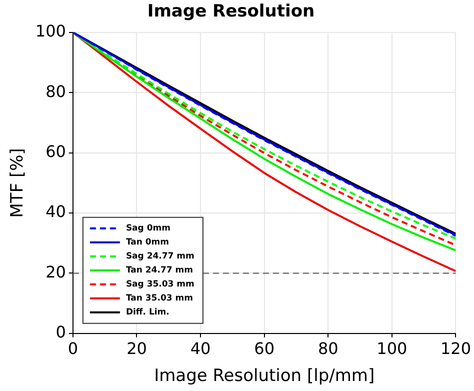 This screenshot has width=474, height=391. Describe the element at coordinates (56, 212) in the screenshot. I see `y-tick-label: 40` at that location.